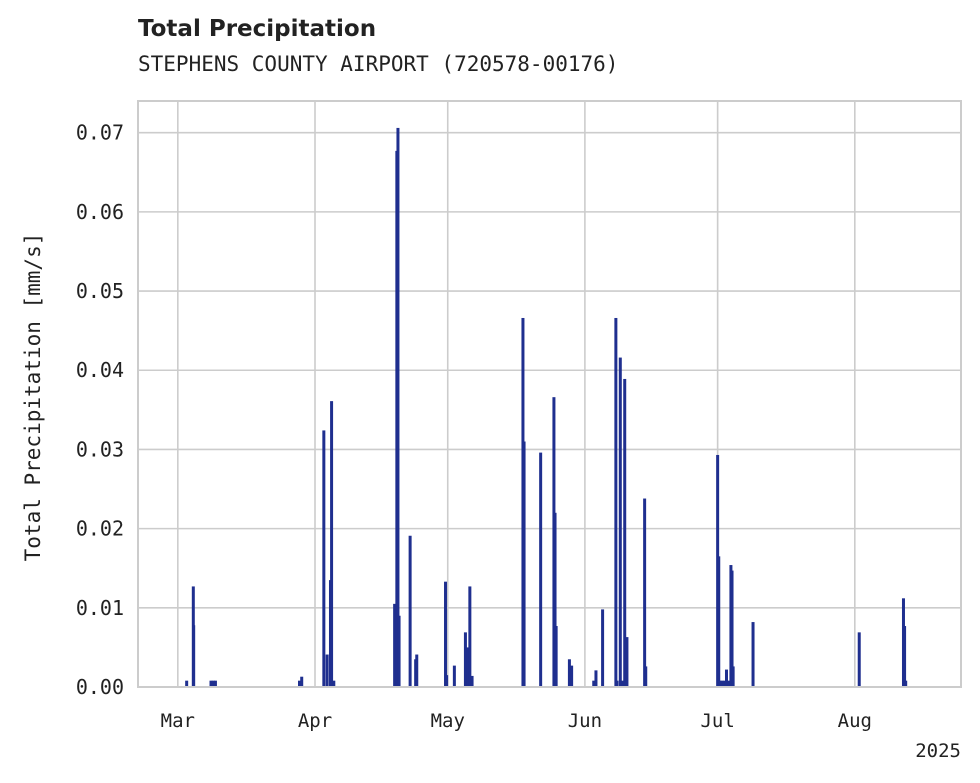 The height and width of the screenshot is (783, 980). I want to click on y-tick-label: 0.07, so click(100, 133).